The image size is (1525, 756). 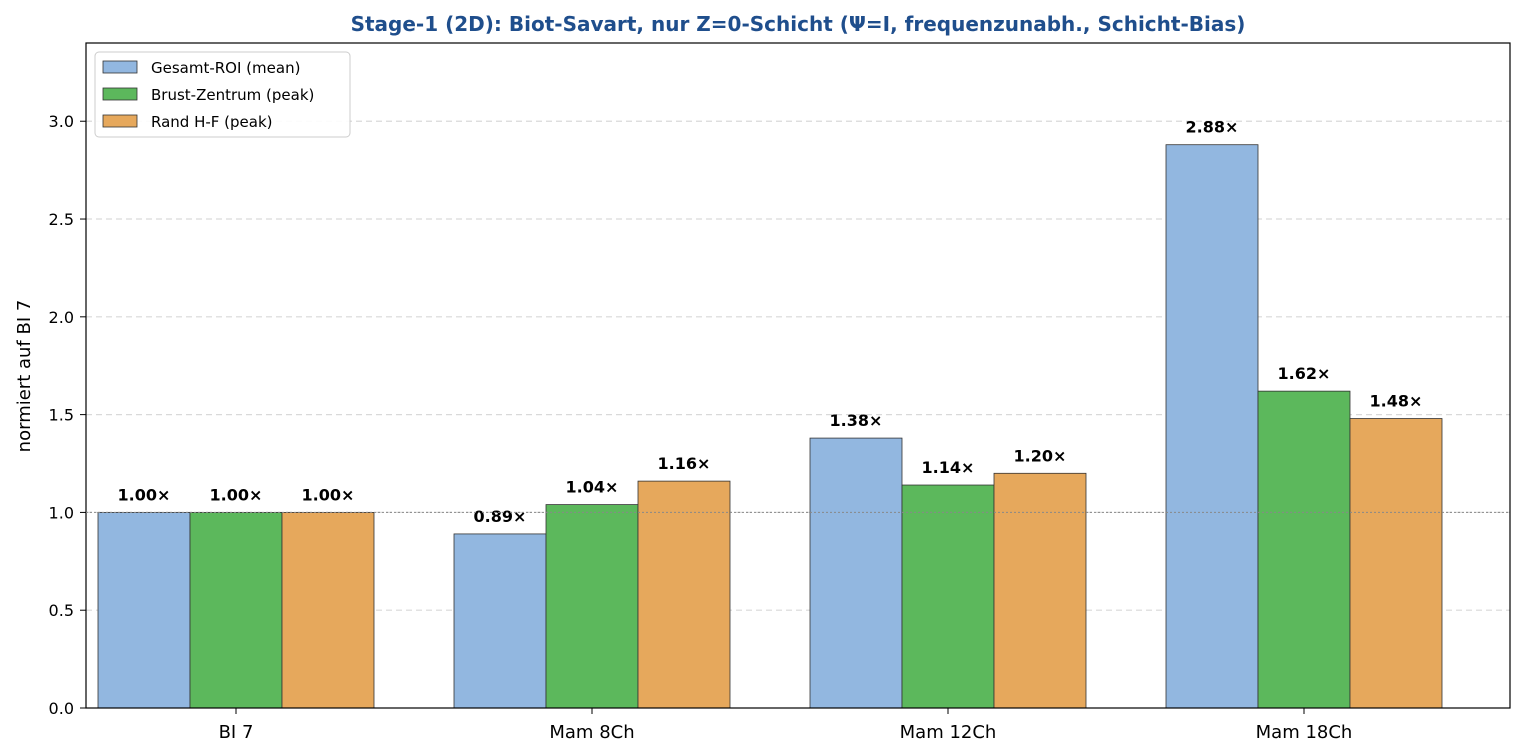 What do you see at coordinates (61, 610) in the screenshot?
I see `y-tick-label: 0.5` at bounding box center [61, 610].